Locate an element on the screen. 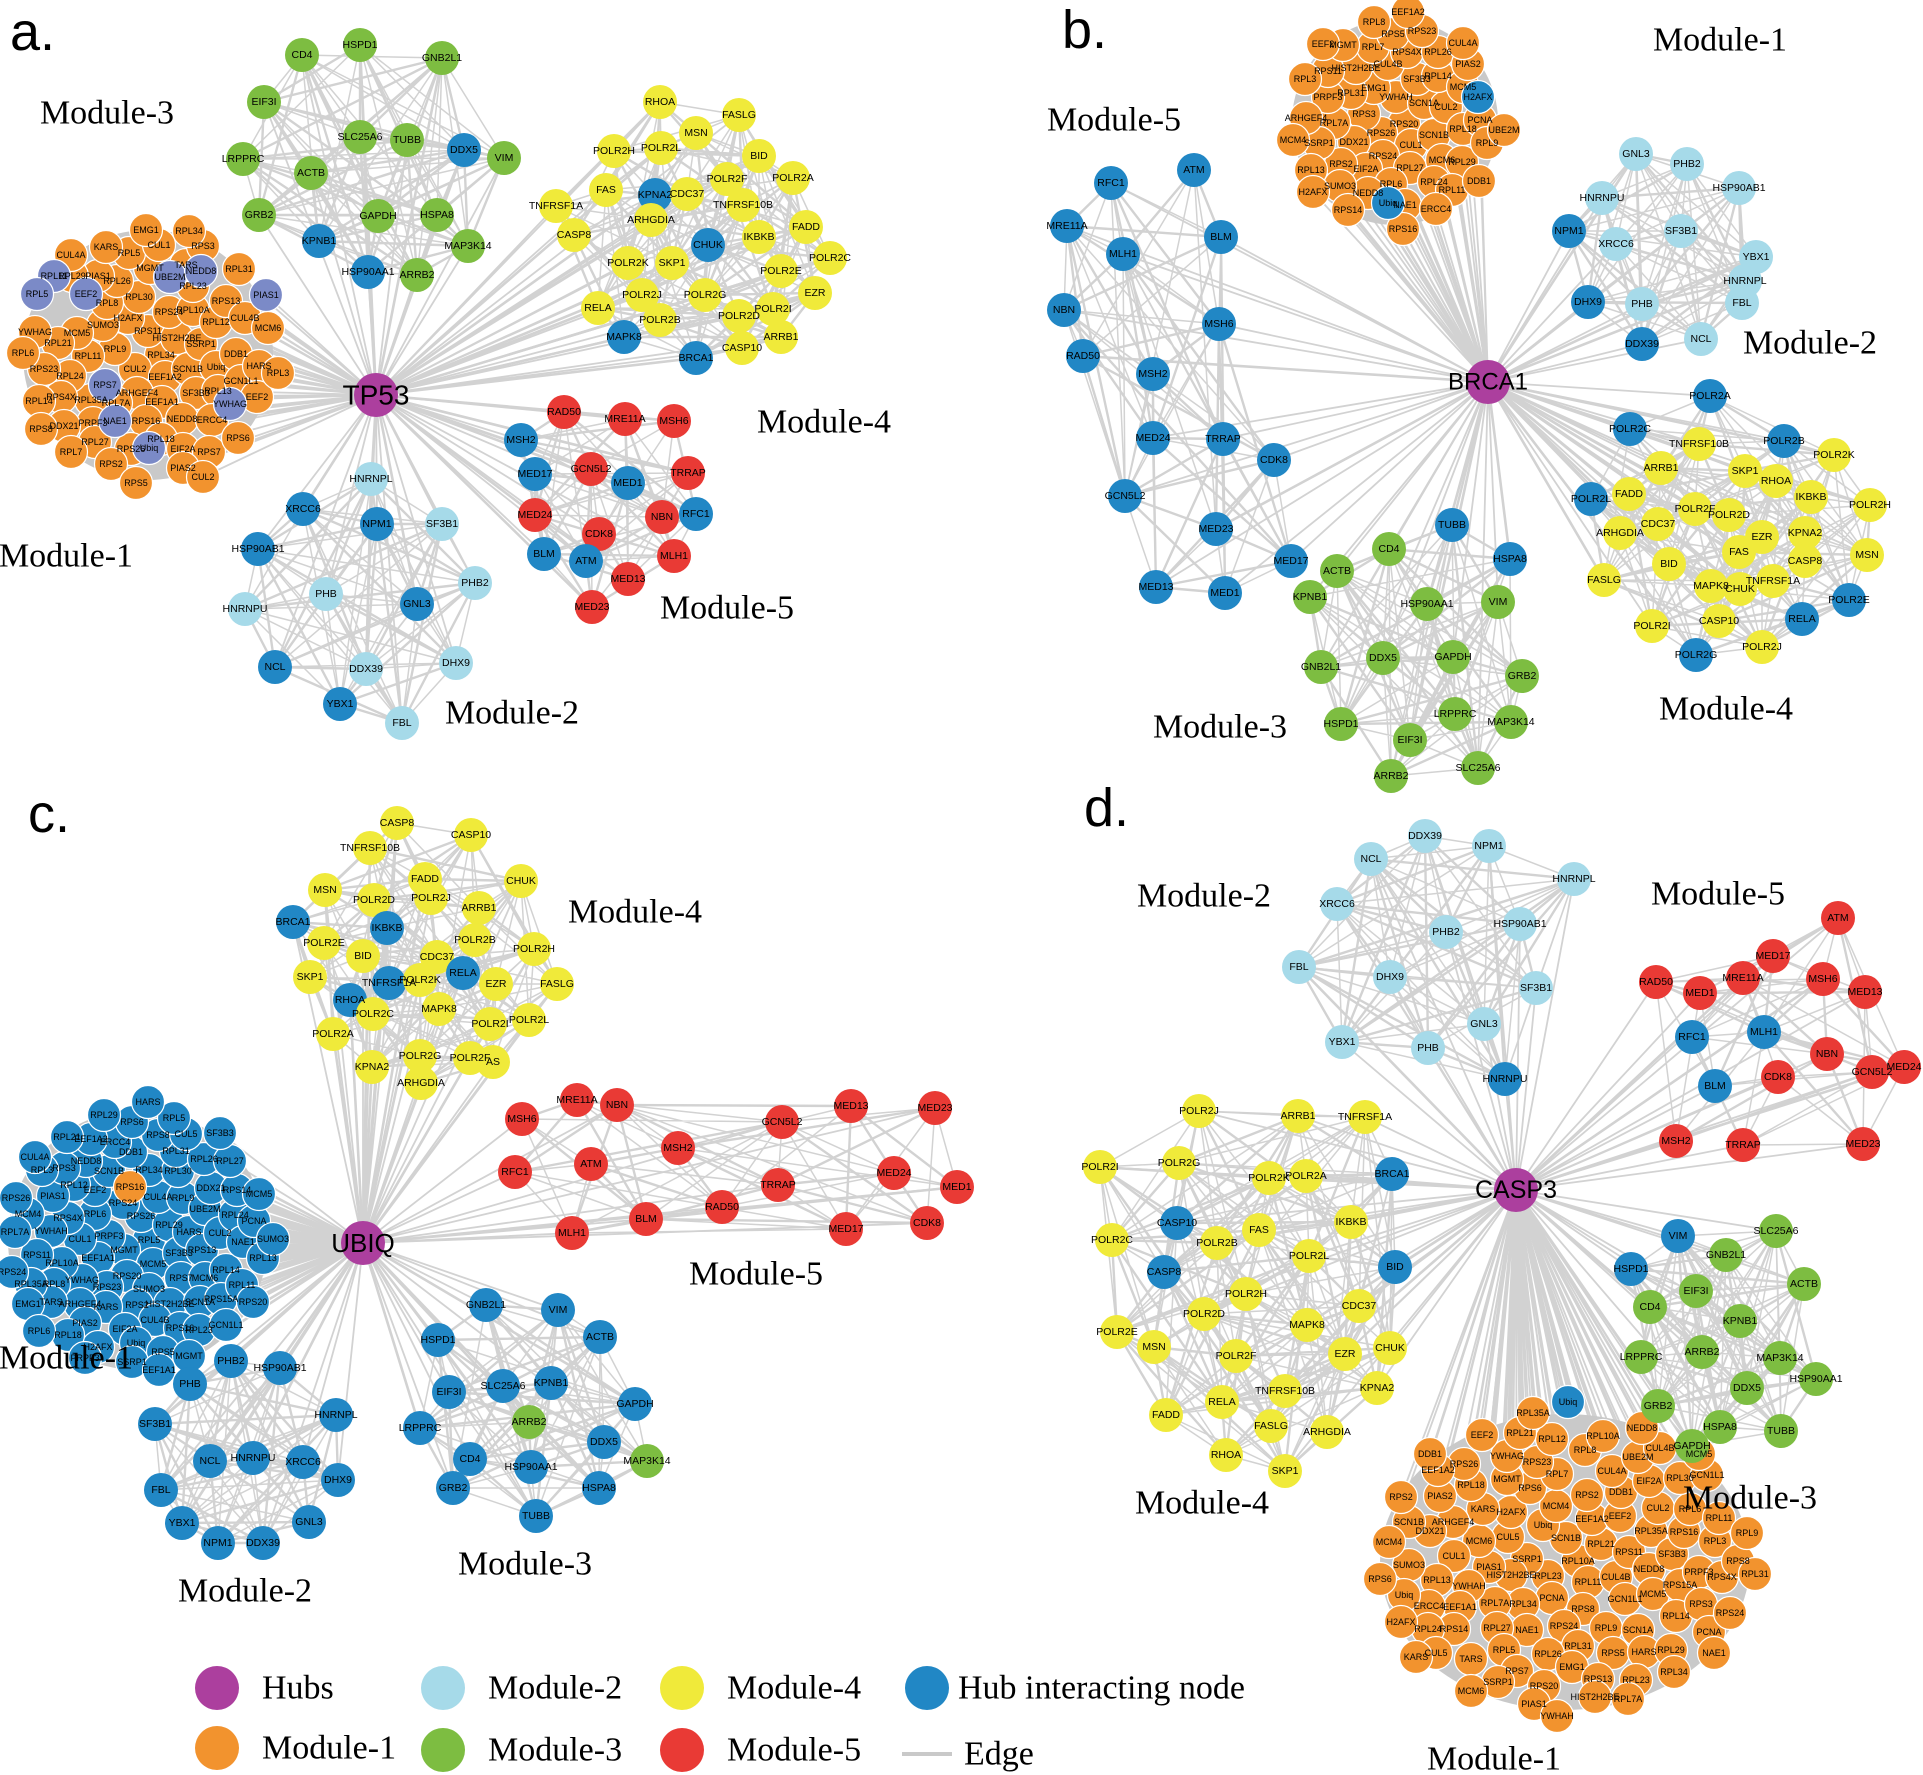  svg-text: RAD50 is located at coordinates (1656, 982).